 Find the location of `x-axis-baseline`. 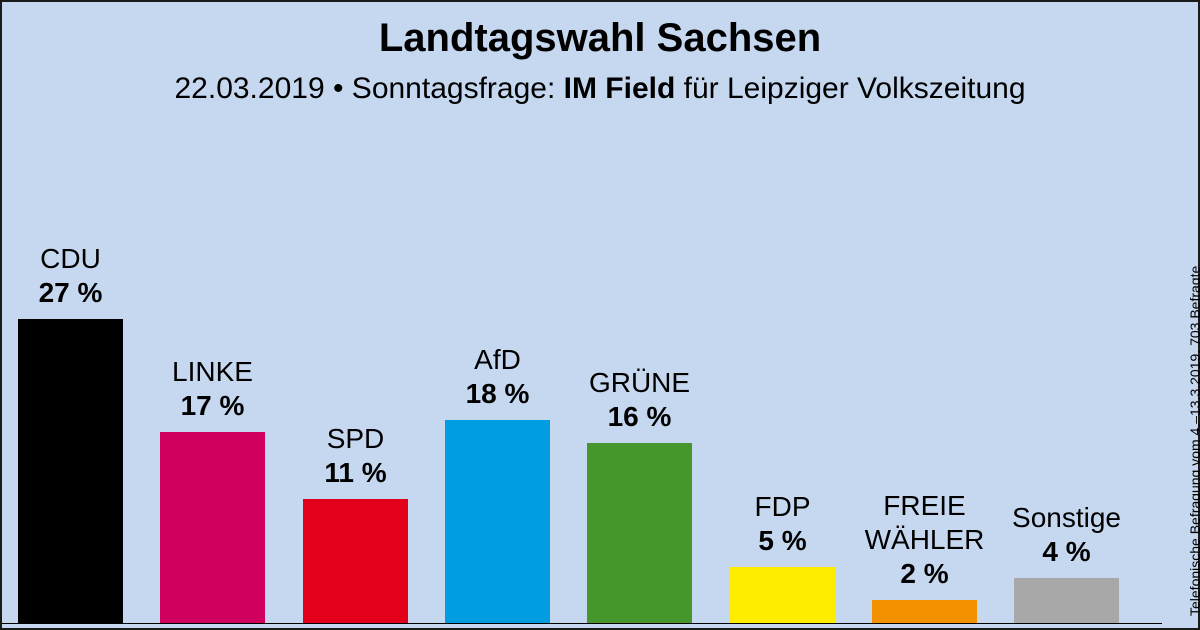

x-axis-baseline is located at coordinates (582, 623).